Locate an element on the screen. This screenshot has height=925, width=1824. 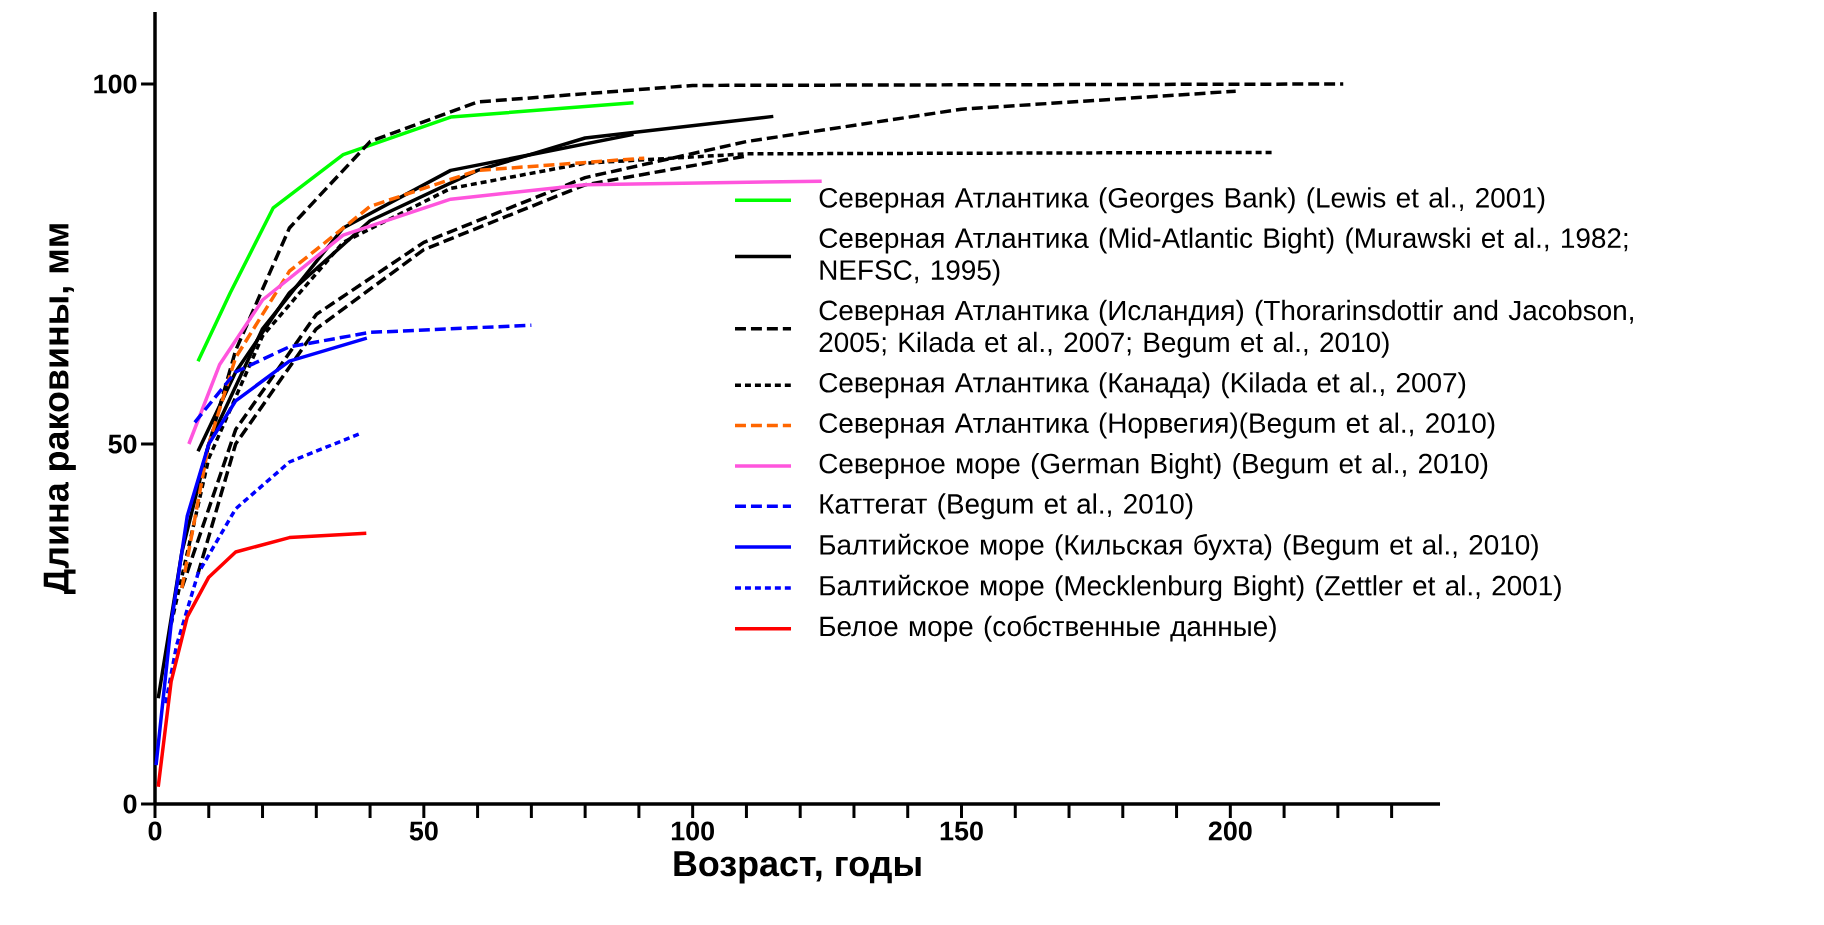
legend-label: Северная Атлантика (Канада) (Kilada et al., 2007) is located at coordinates (1142, 385).